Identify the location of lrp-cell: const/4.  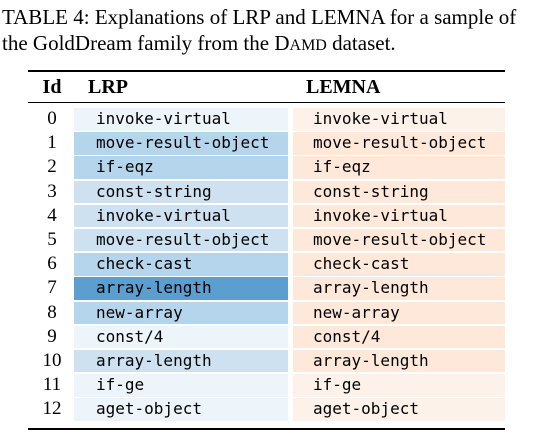
(181, 337).